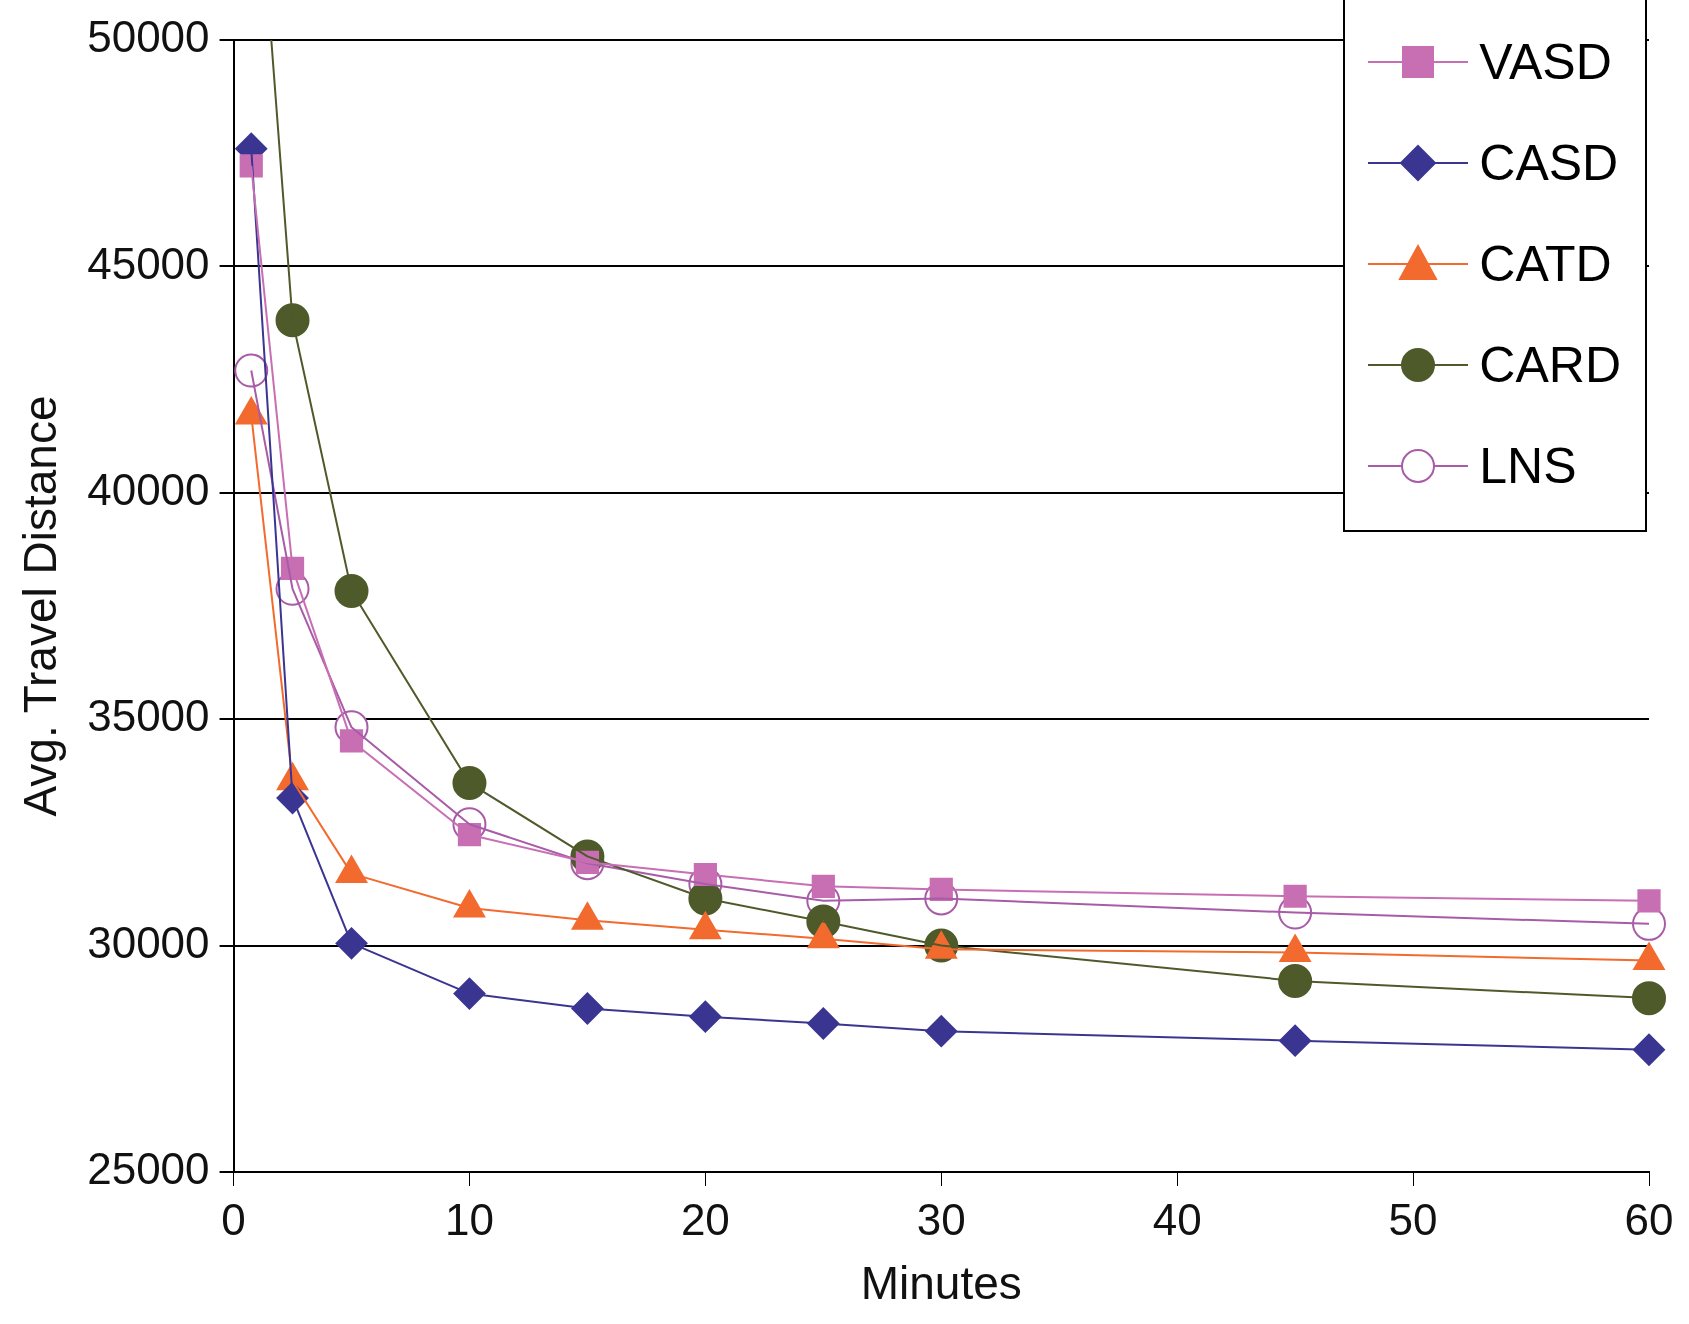  Describe the element at coordinates (148, 942) in the screenshot. I see `y-tick-label: 30000` at that location.